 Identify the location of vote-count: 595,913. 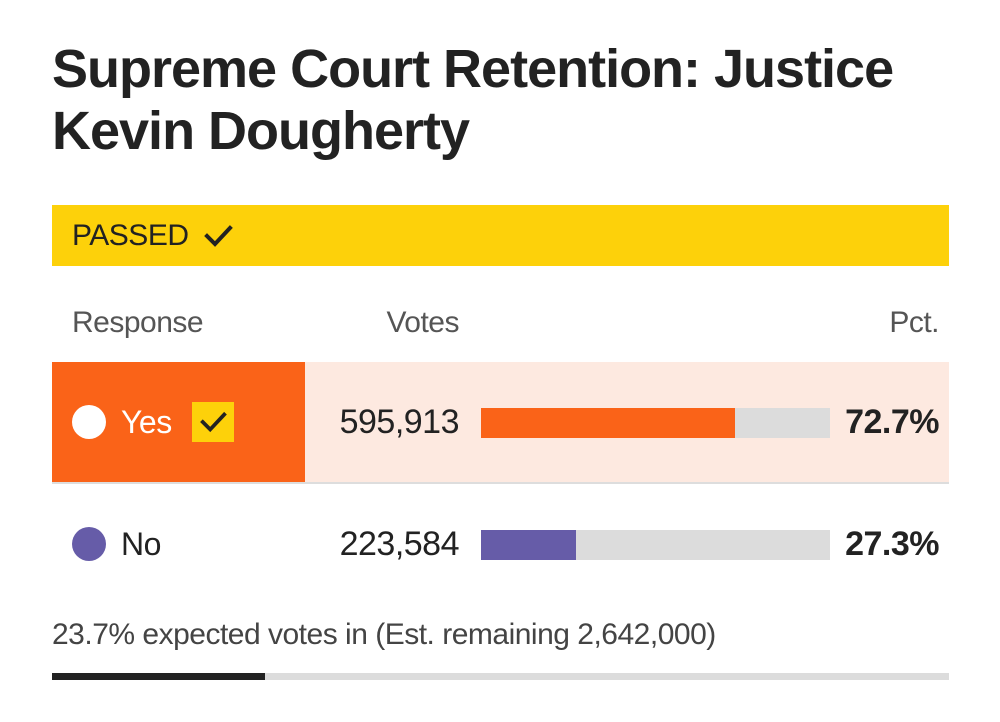
(399, 421).